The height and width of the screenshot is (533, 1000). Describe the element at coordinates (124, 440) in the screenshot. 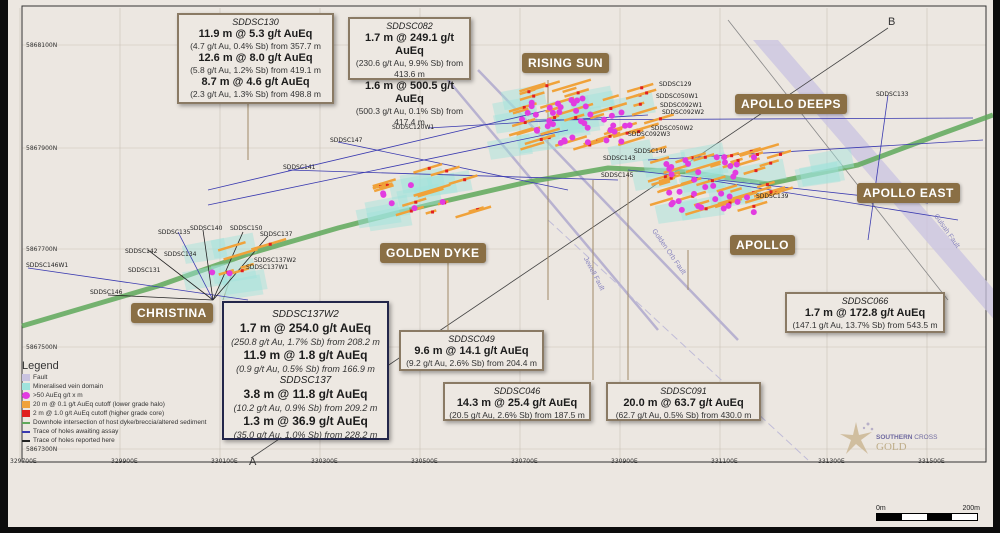

I see `legend-item: Trace of holes reported here` at that location.